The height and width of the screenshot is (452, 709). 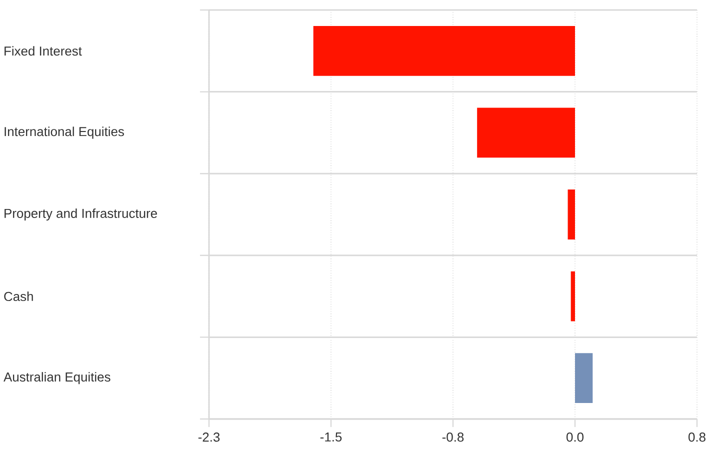 What do you see at coordinates (575, 437) in the screenshot?
I see `x-tick-label: 0.0` at bounding box center [575, 437].